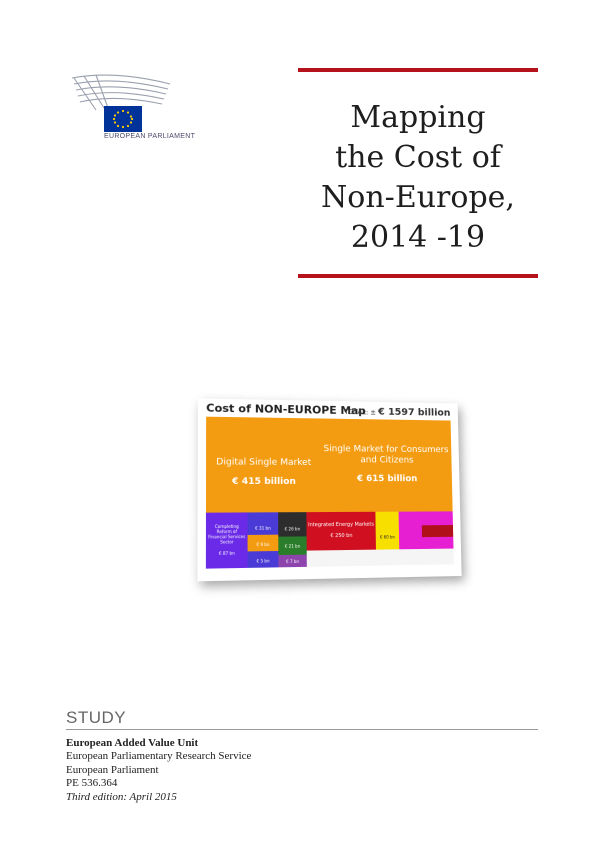  I want to click on title-bottom-rule, so click(418, 276).